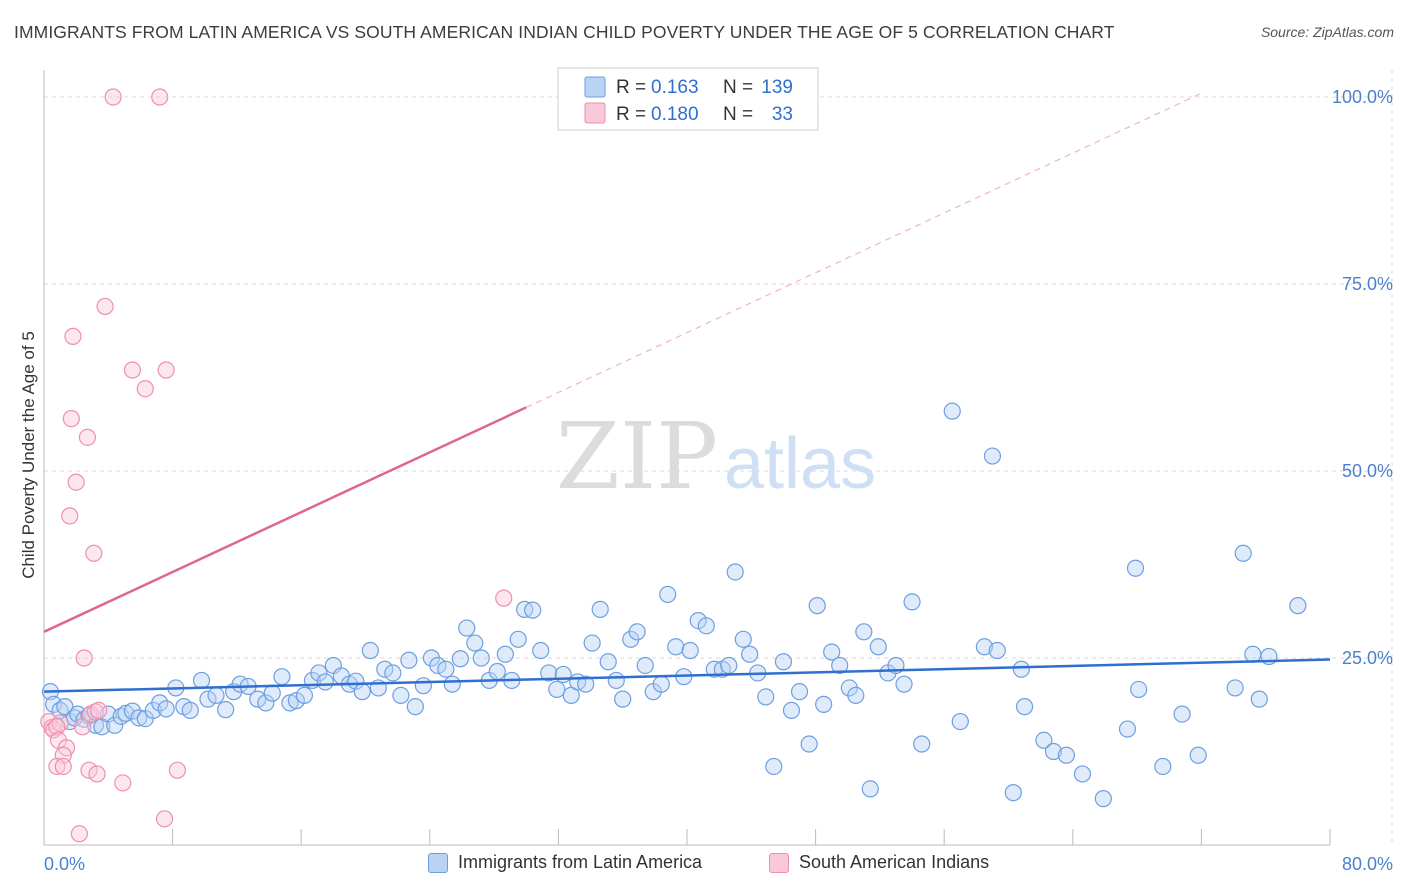 The image size is (1406, 892). I want to click on legend-item-south-american-indians: South American Indians, so click(879, 862).